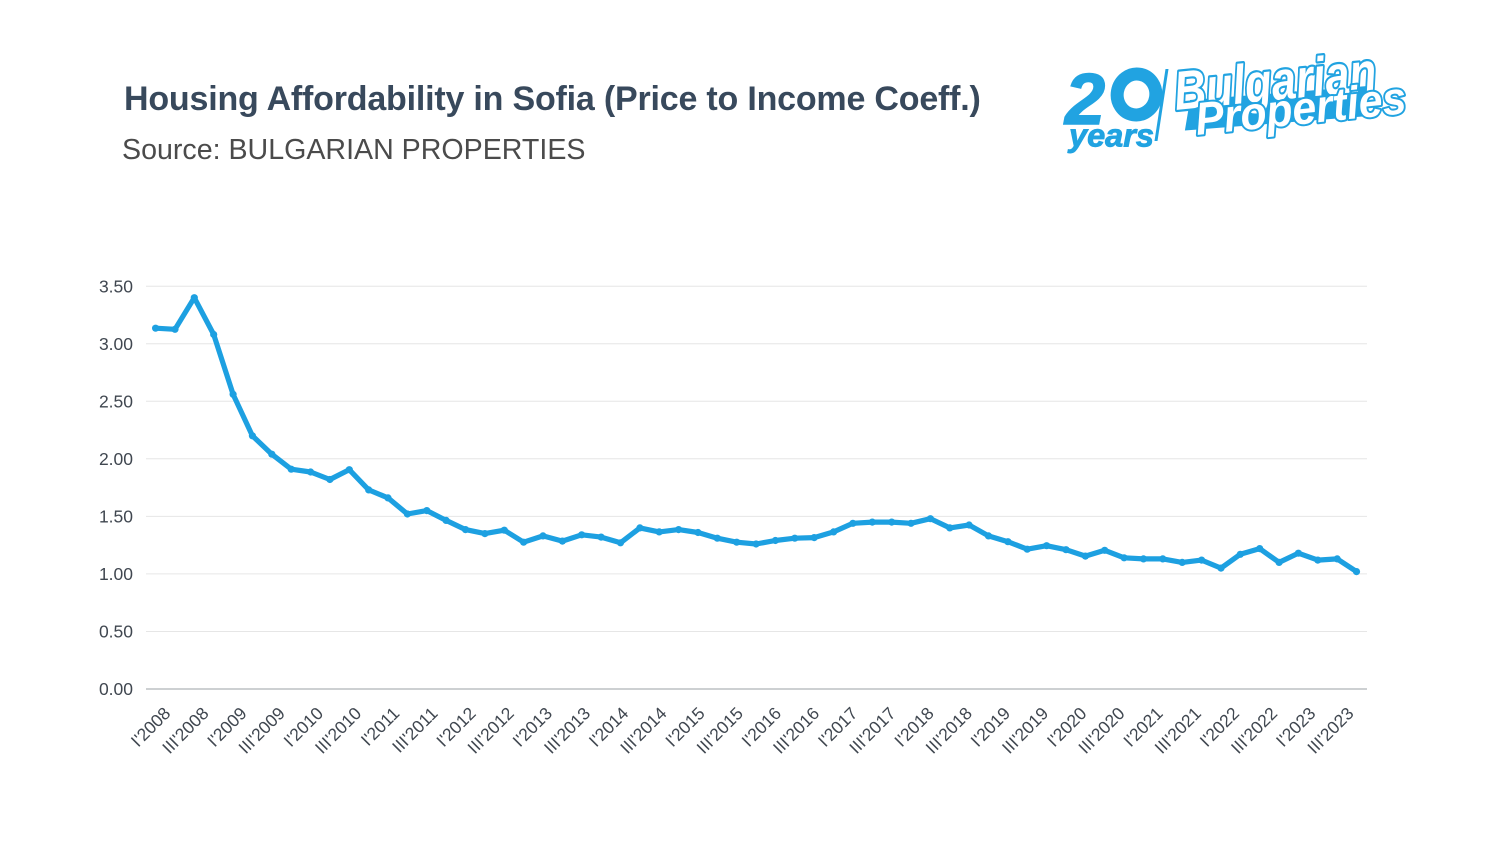 The height and width of the screenshot is (844, 1500). I want to click on svg-text: 1.00, so click(116, 574).